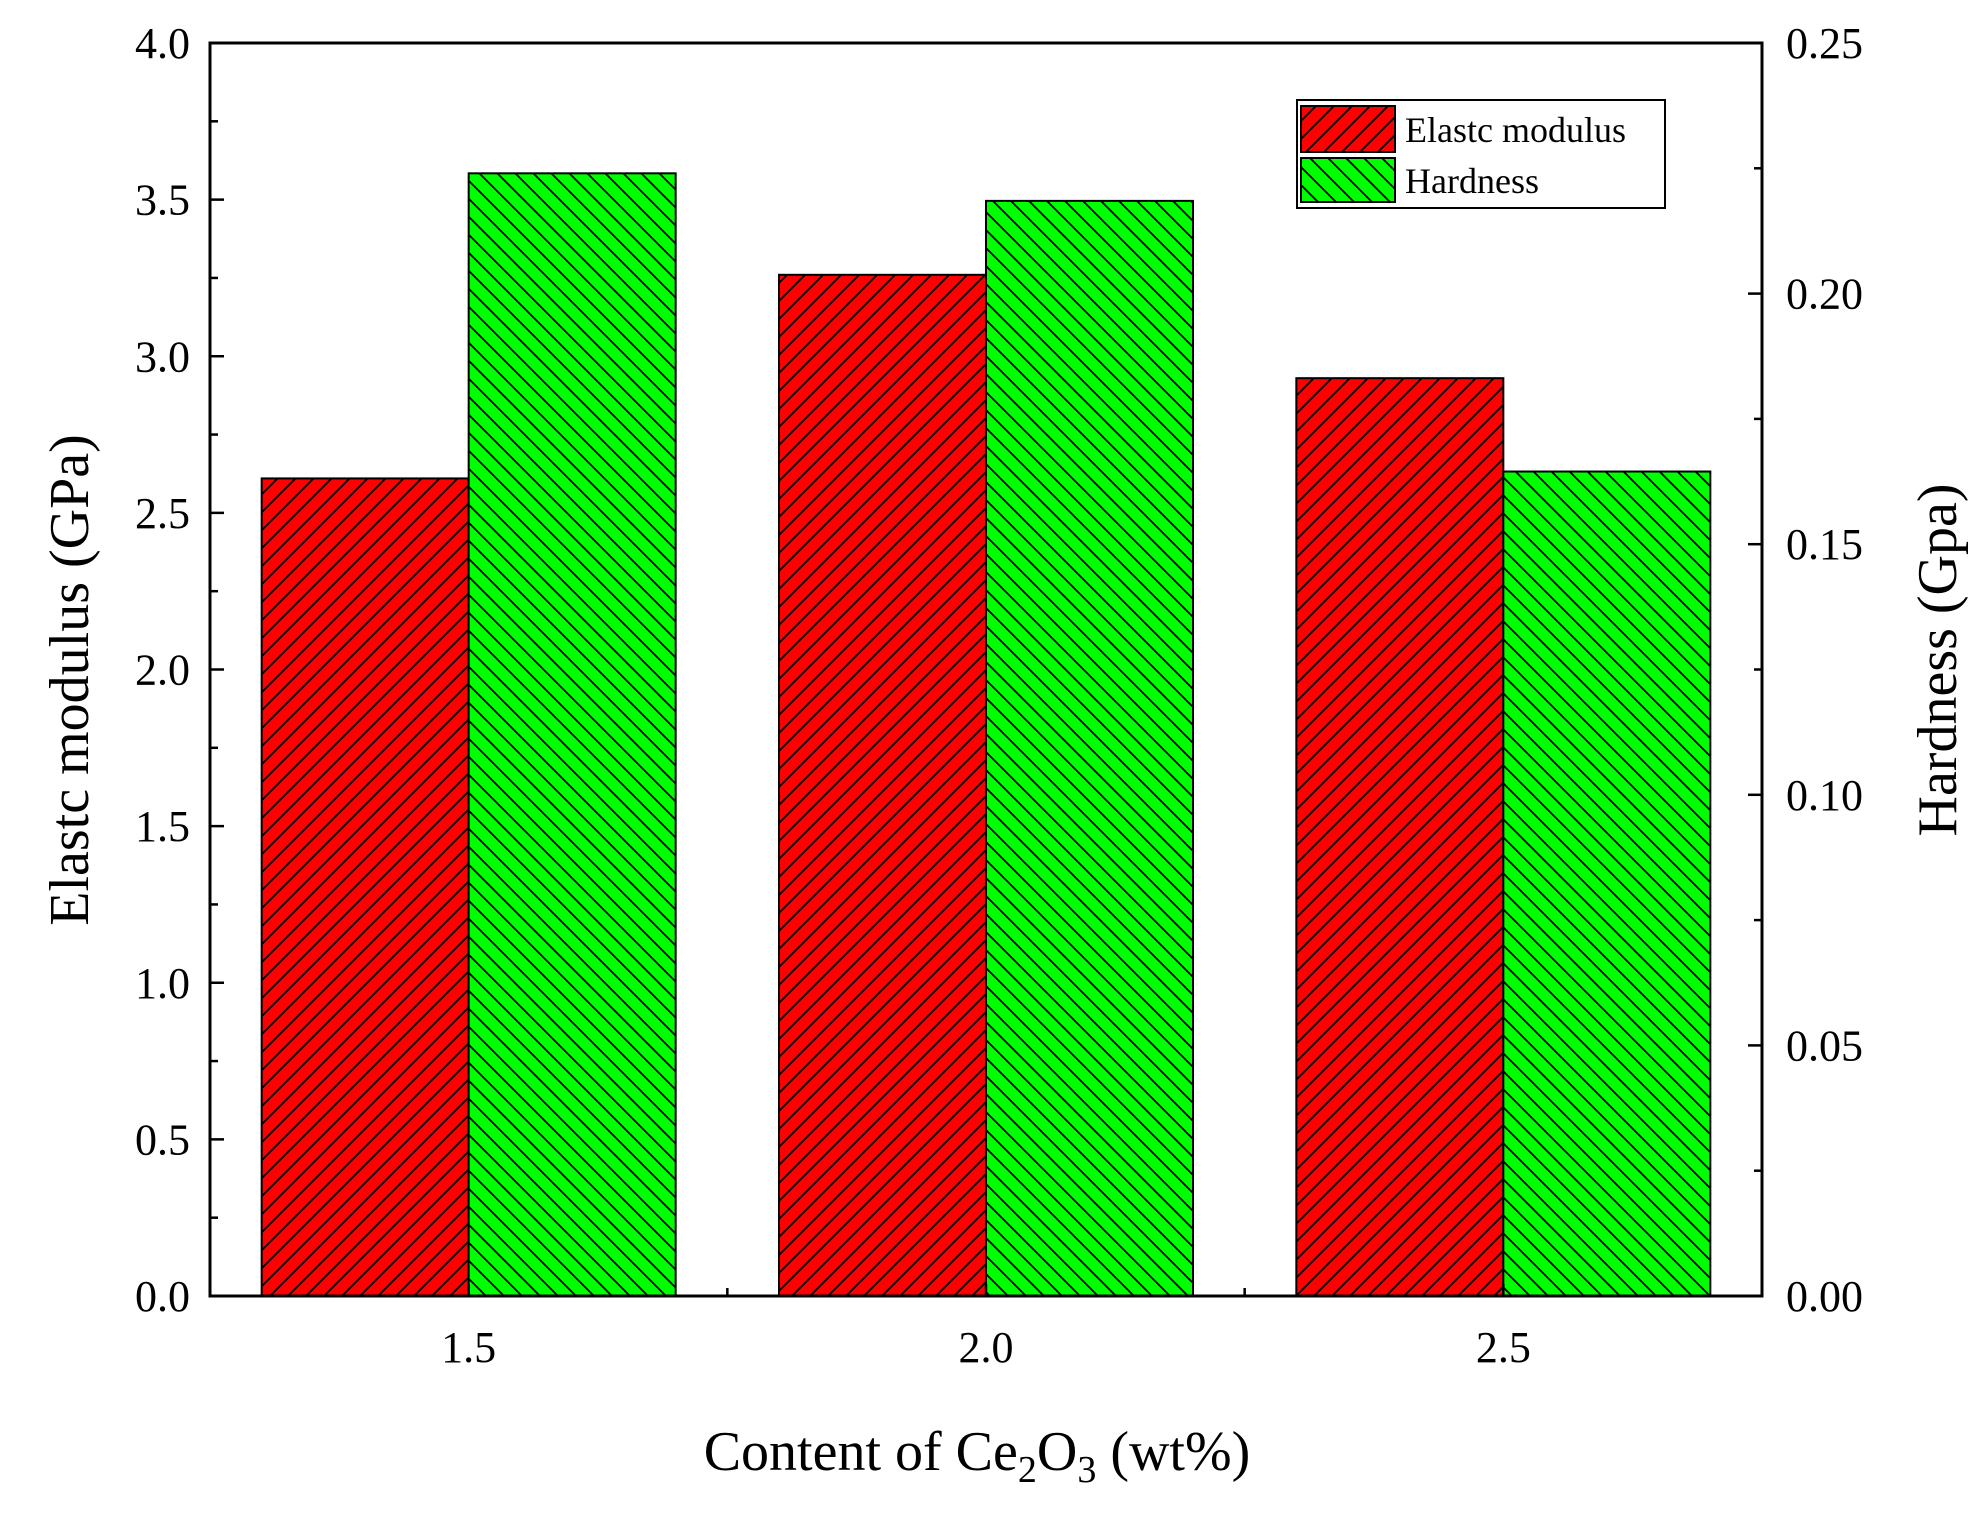 The image size is (1980, 1514). What do you see at coordinates (1472, 181) in the screenshot?
I see `legend-label-hardness: Hardness` at bounding box center [1472, 181].